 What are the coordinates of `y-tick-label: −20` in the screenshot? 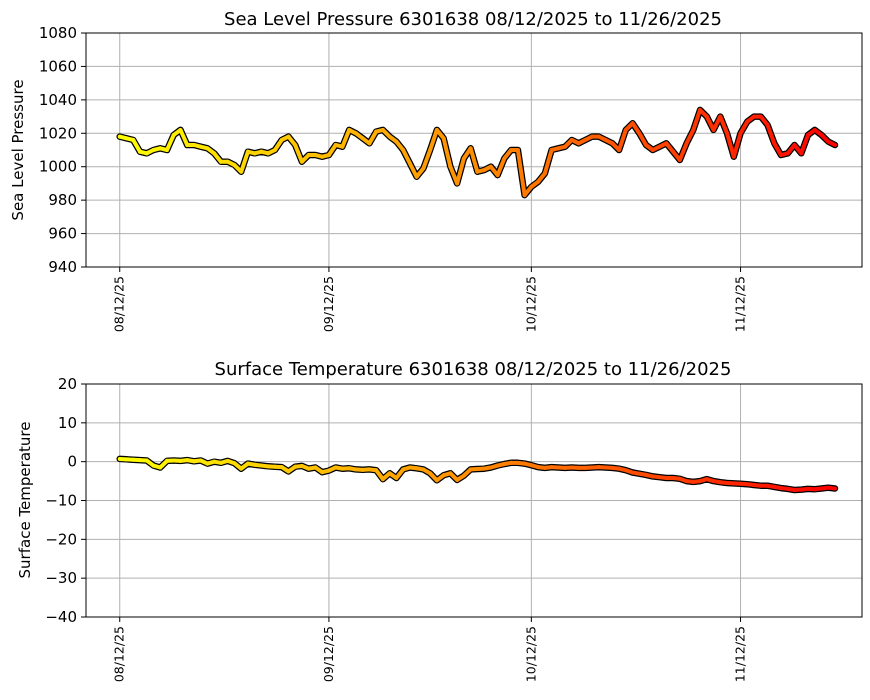 It's located at (61, 539).